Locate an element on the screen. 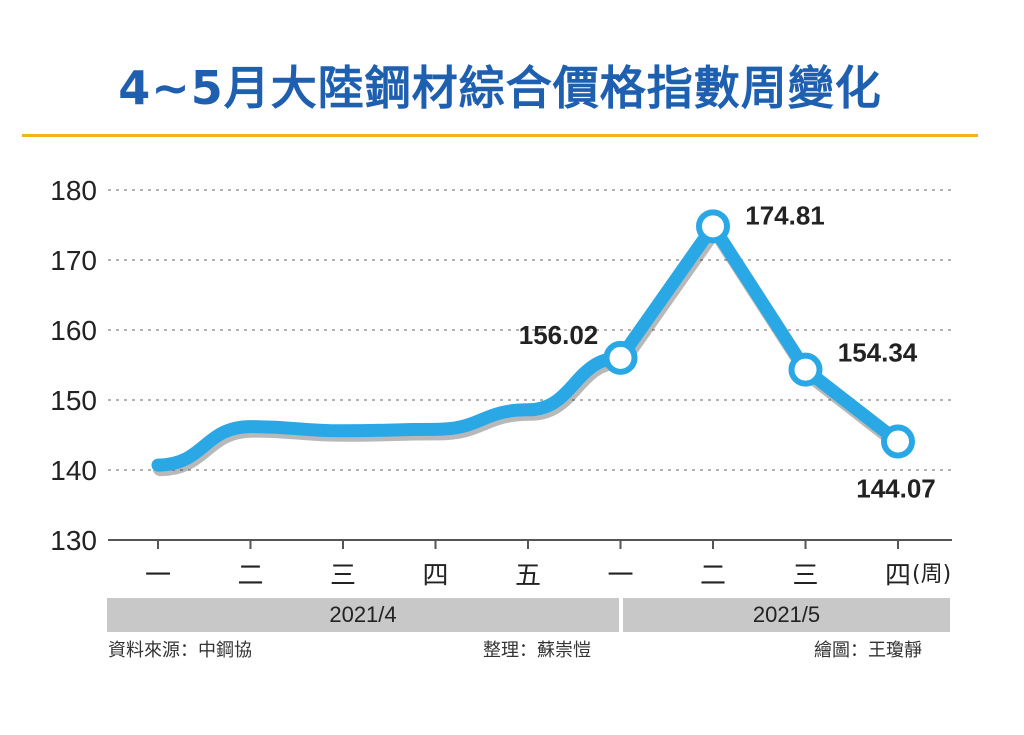 The width and height of the screenshot is (1024, 735). x-axis-unit: (周) is located at coordinates (931, 574).